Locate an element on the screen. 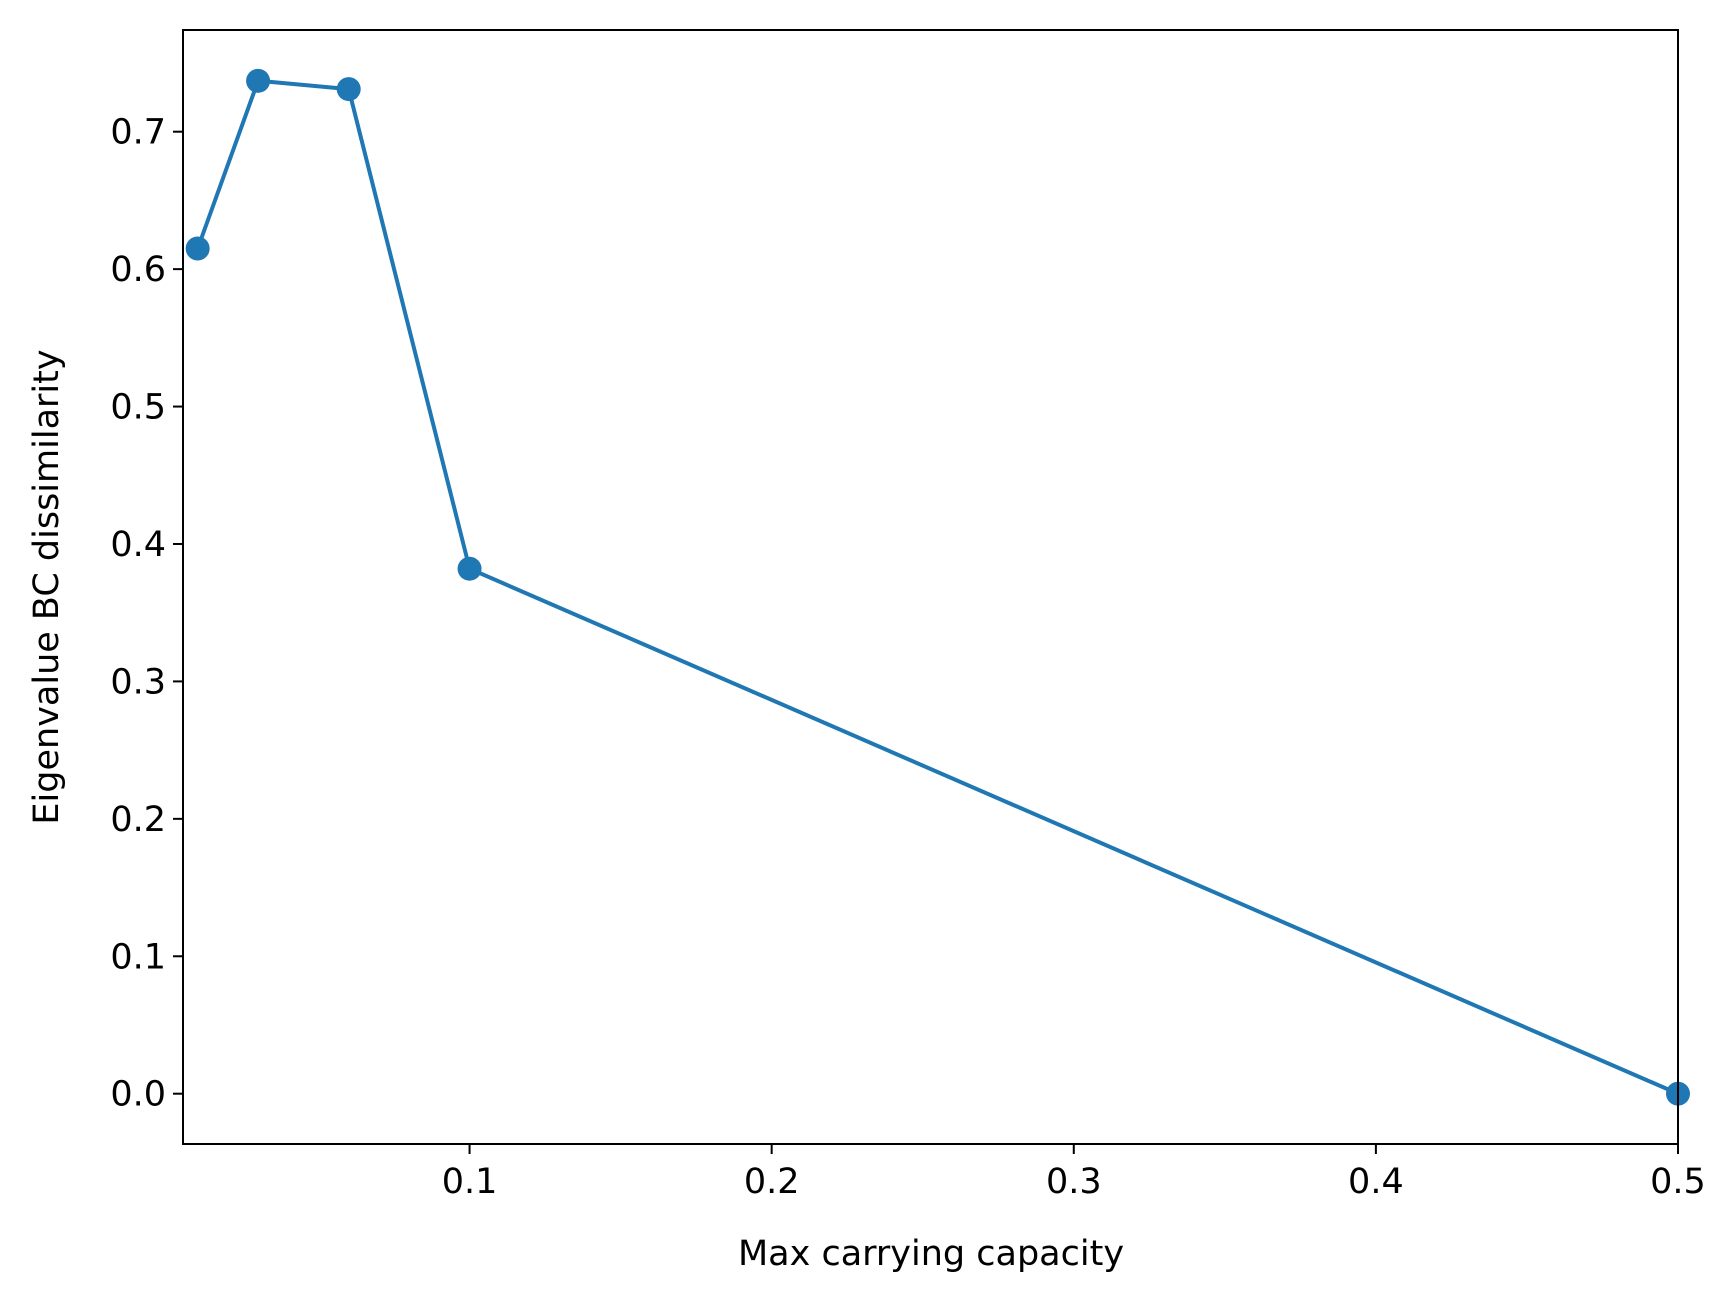 The height and width of the screenshot is (1294, 1733). x-tick-label: 0.1 is located at coordinates (470, 1182).